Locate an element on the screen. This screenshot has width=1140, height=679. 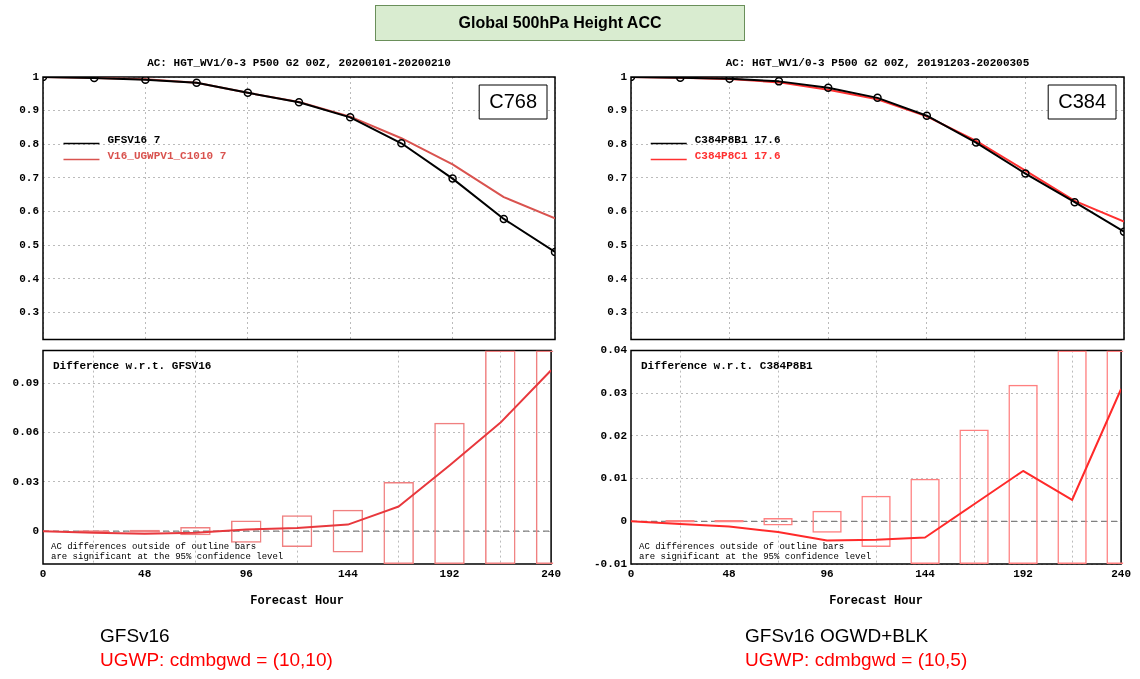
annotation: C768 is located at coordinates (513, 100).